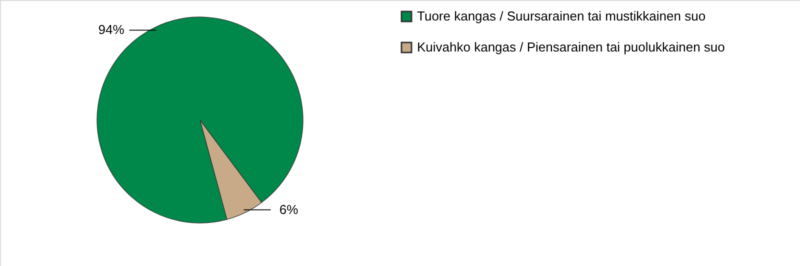  I want to click on legend-label: Tuore kangas / Suursarainen tai mustikkainen suo, so click(561, 16).